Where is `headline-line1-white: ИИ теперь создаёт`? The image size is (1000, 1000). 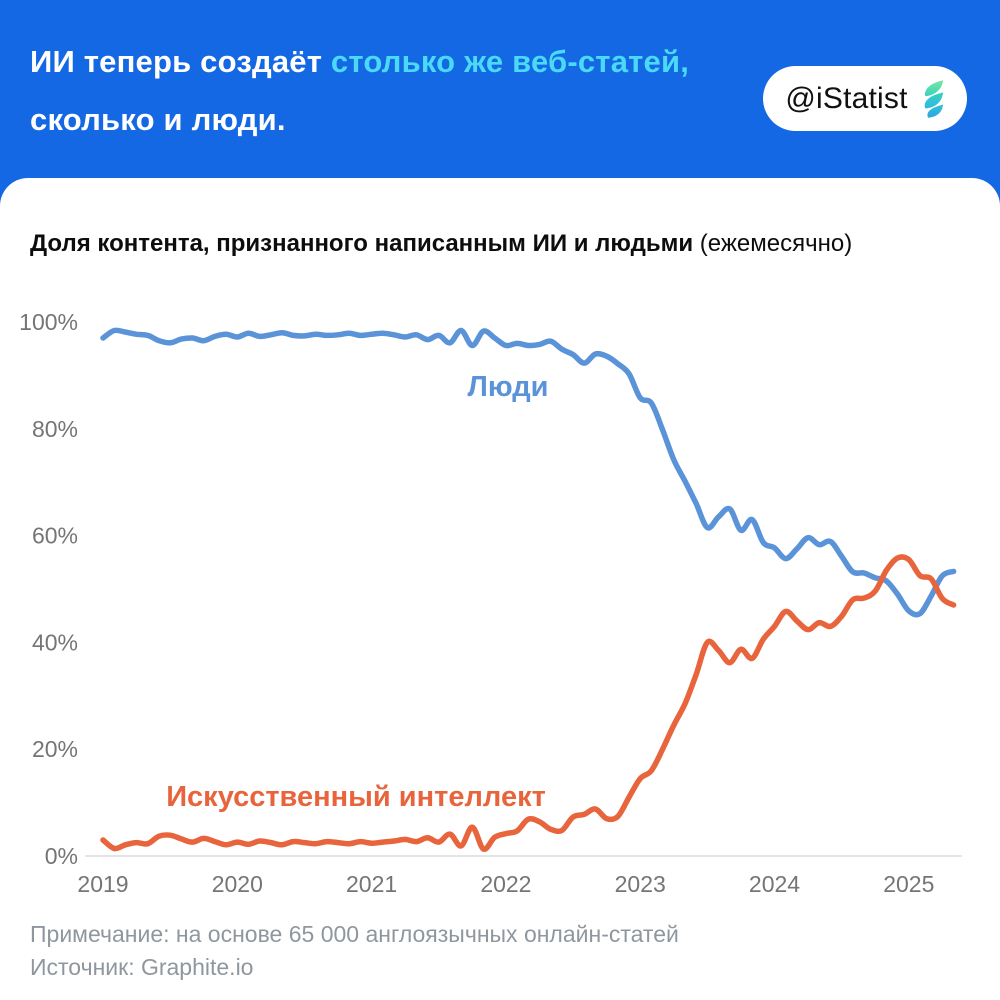
headline-line1-white: ИИ теперь создаёт is located at coordinates (180, 61).